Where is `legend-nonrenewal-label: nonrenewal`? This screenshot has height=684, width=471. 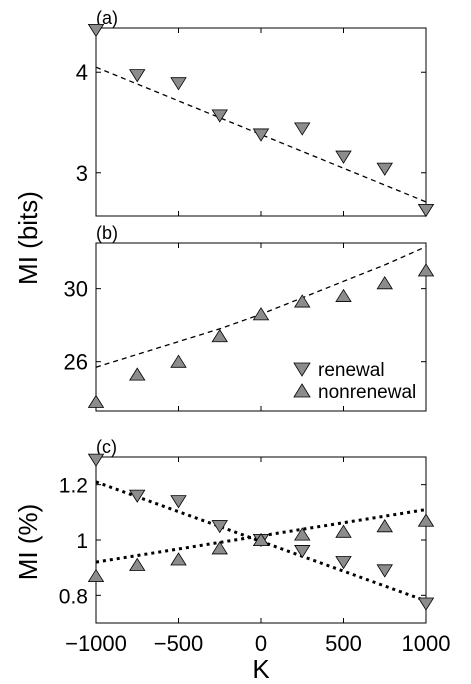 legend-nonrenewal-label: nonrenewal is located at coordinates (367, 392).